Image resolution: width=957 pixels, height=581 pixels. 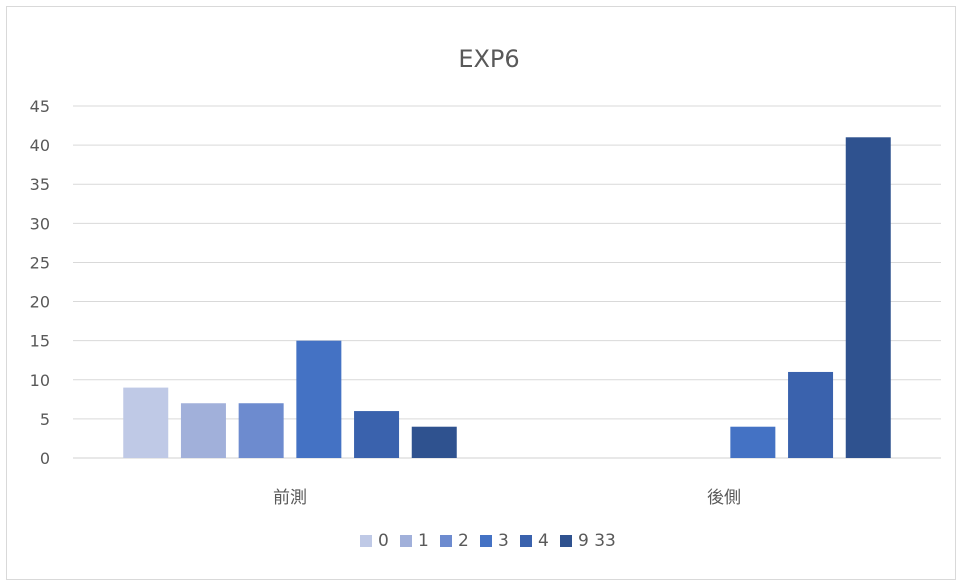 What do you see at coordinates (383, 541) in the screenshot?
I see `legend-label: 0` at bounding box center [383, 541].